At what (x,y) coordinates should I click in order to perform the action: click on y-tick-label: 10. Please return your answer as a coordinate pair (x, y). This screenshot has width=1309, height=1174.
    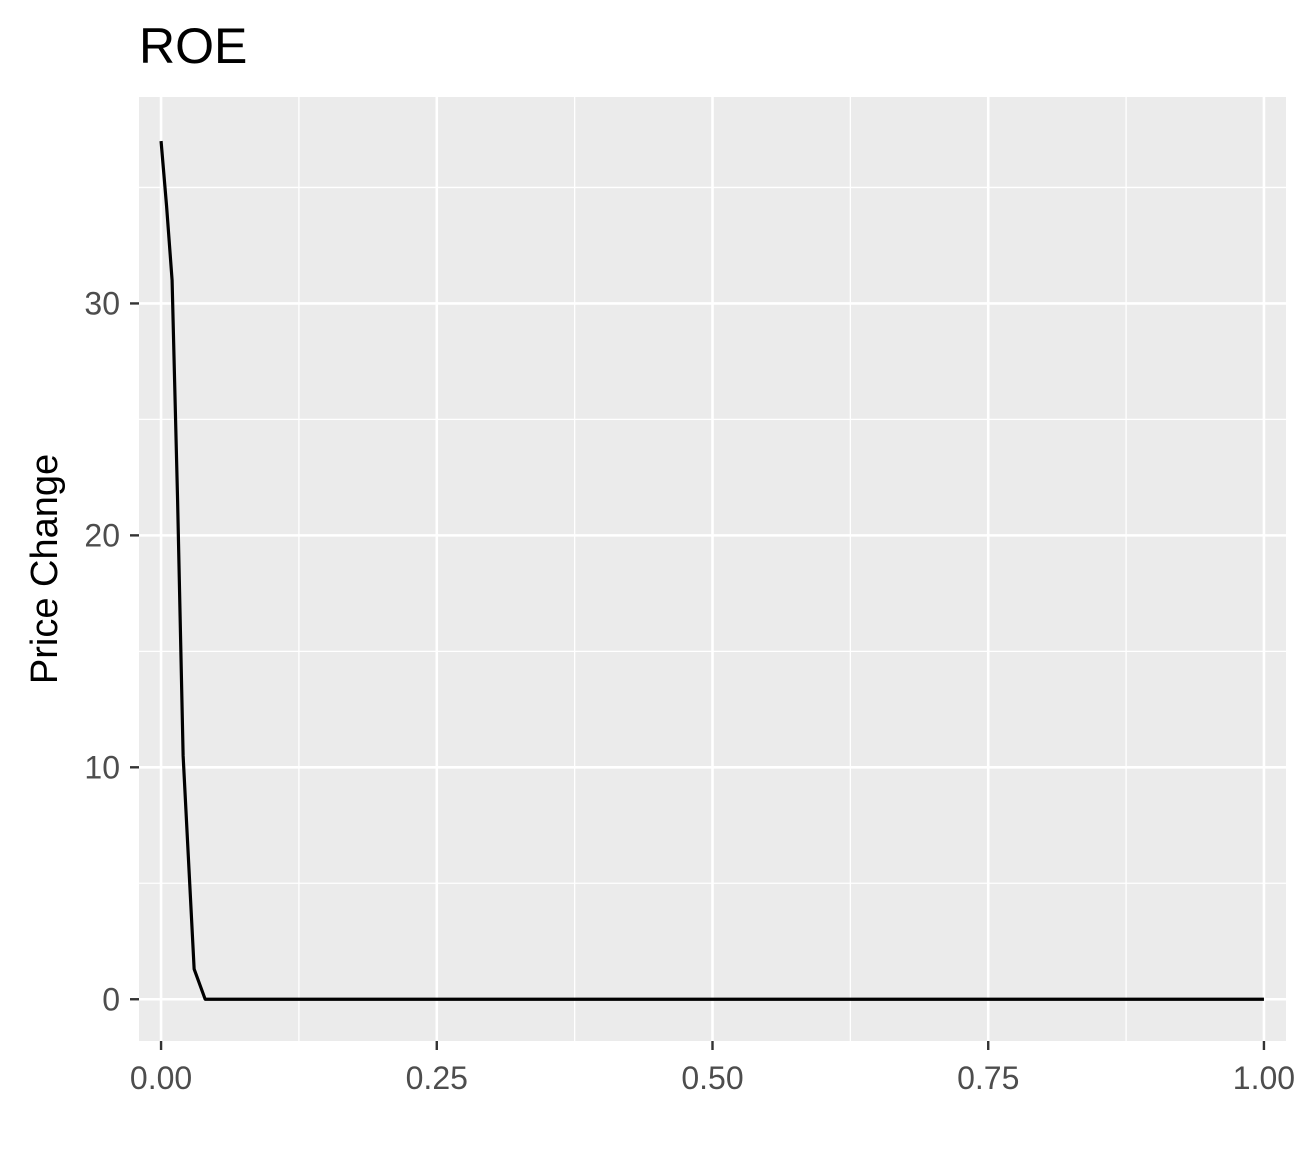
    Looking at the image, I should click on (102, 767).